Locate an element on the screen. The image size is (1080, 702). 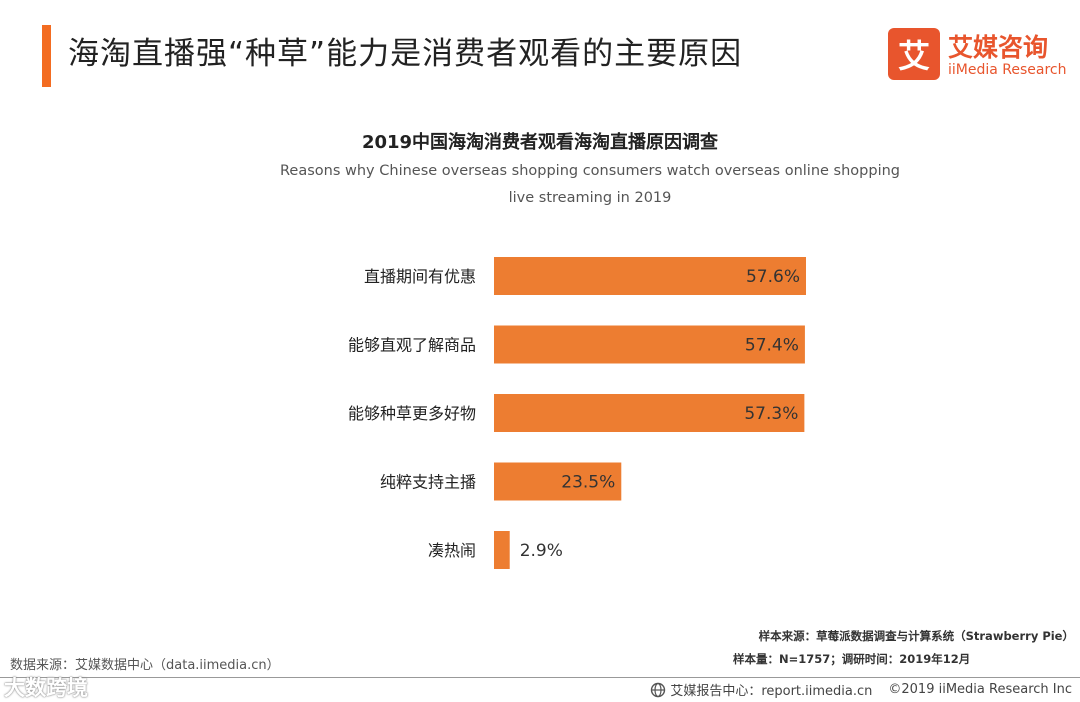
category-label: 能够直观了解商品 is located at coordinates (412, 345).